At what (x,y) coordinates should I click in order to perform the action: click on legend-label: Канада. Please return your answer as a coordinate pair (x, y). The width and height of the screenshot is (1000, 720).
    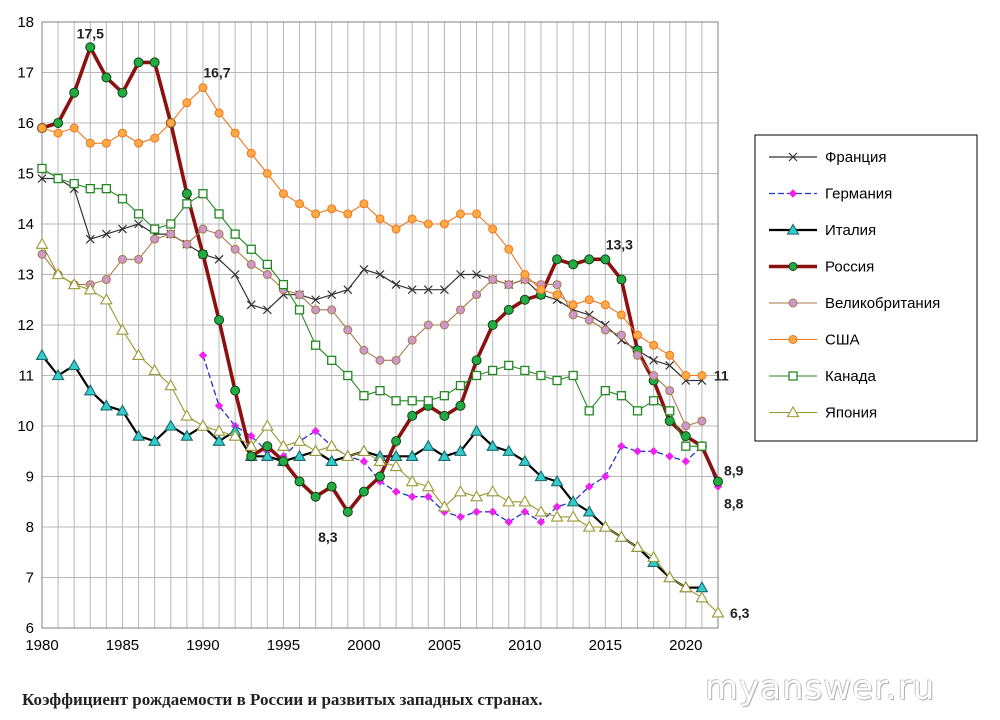
    Looking at the image, I should click on (850, 376).